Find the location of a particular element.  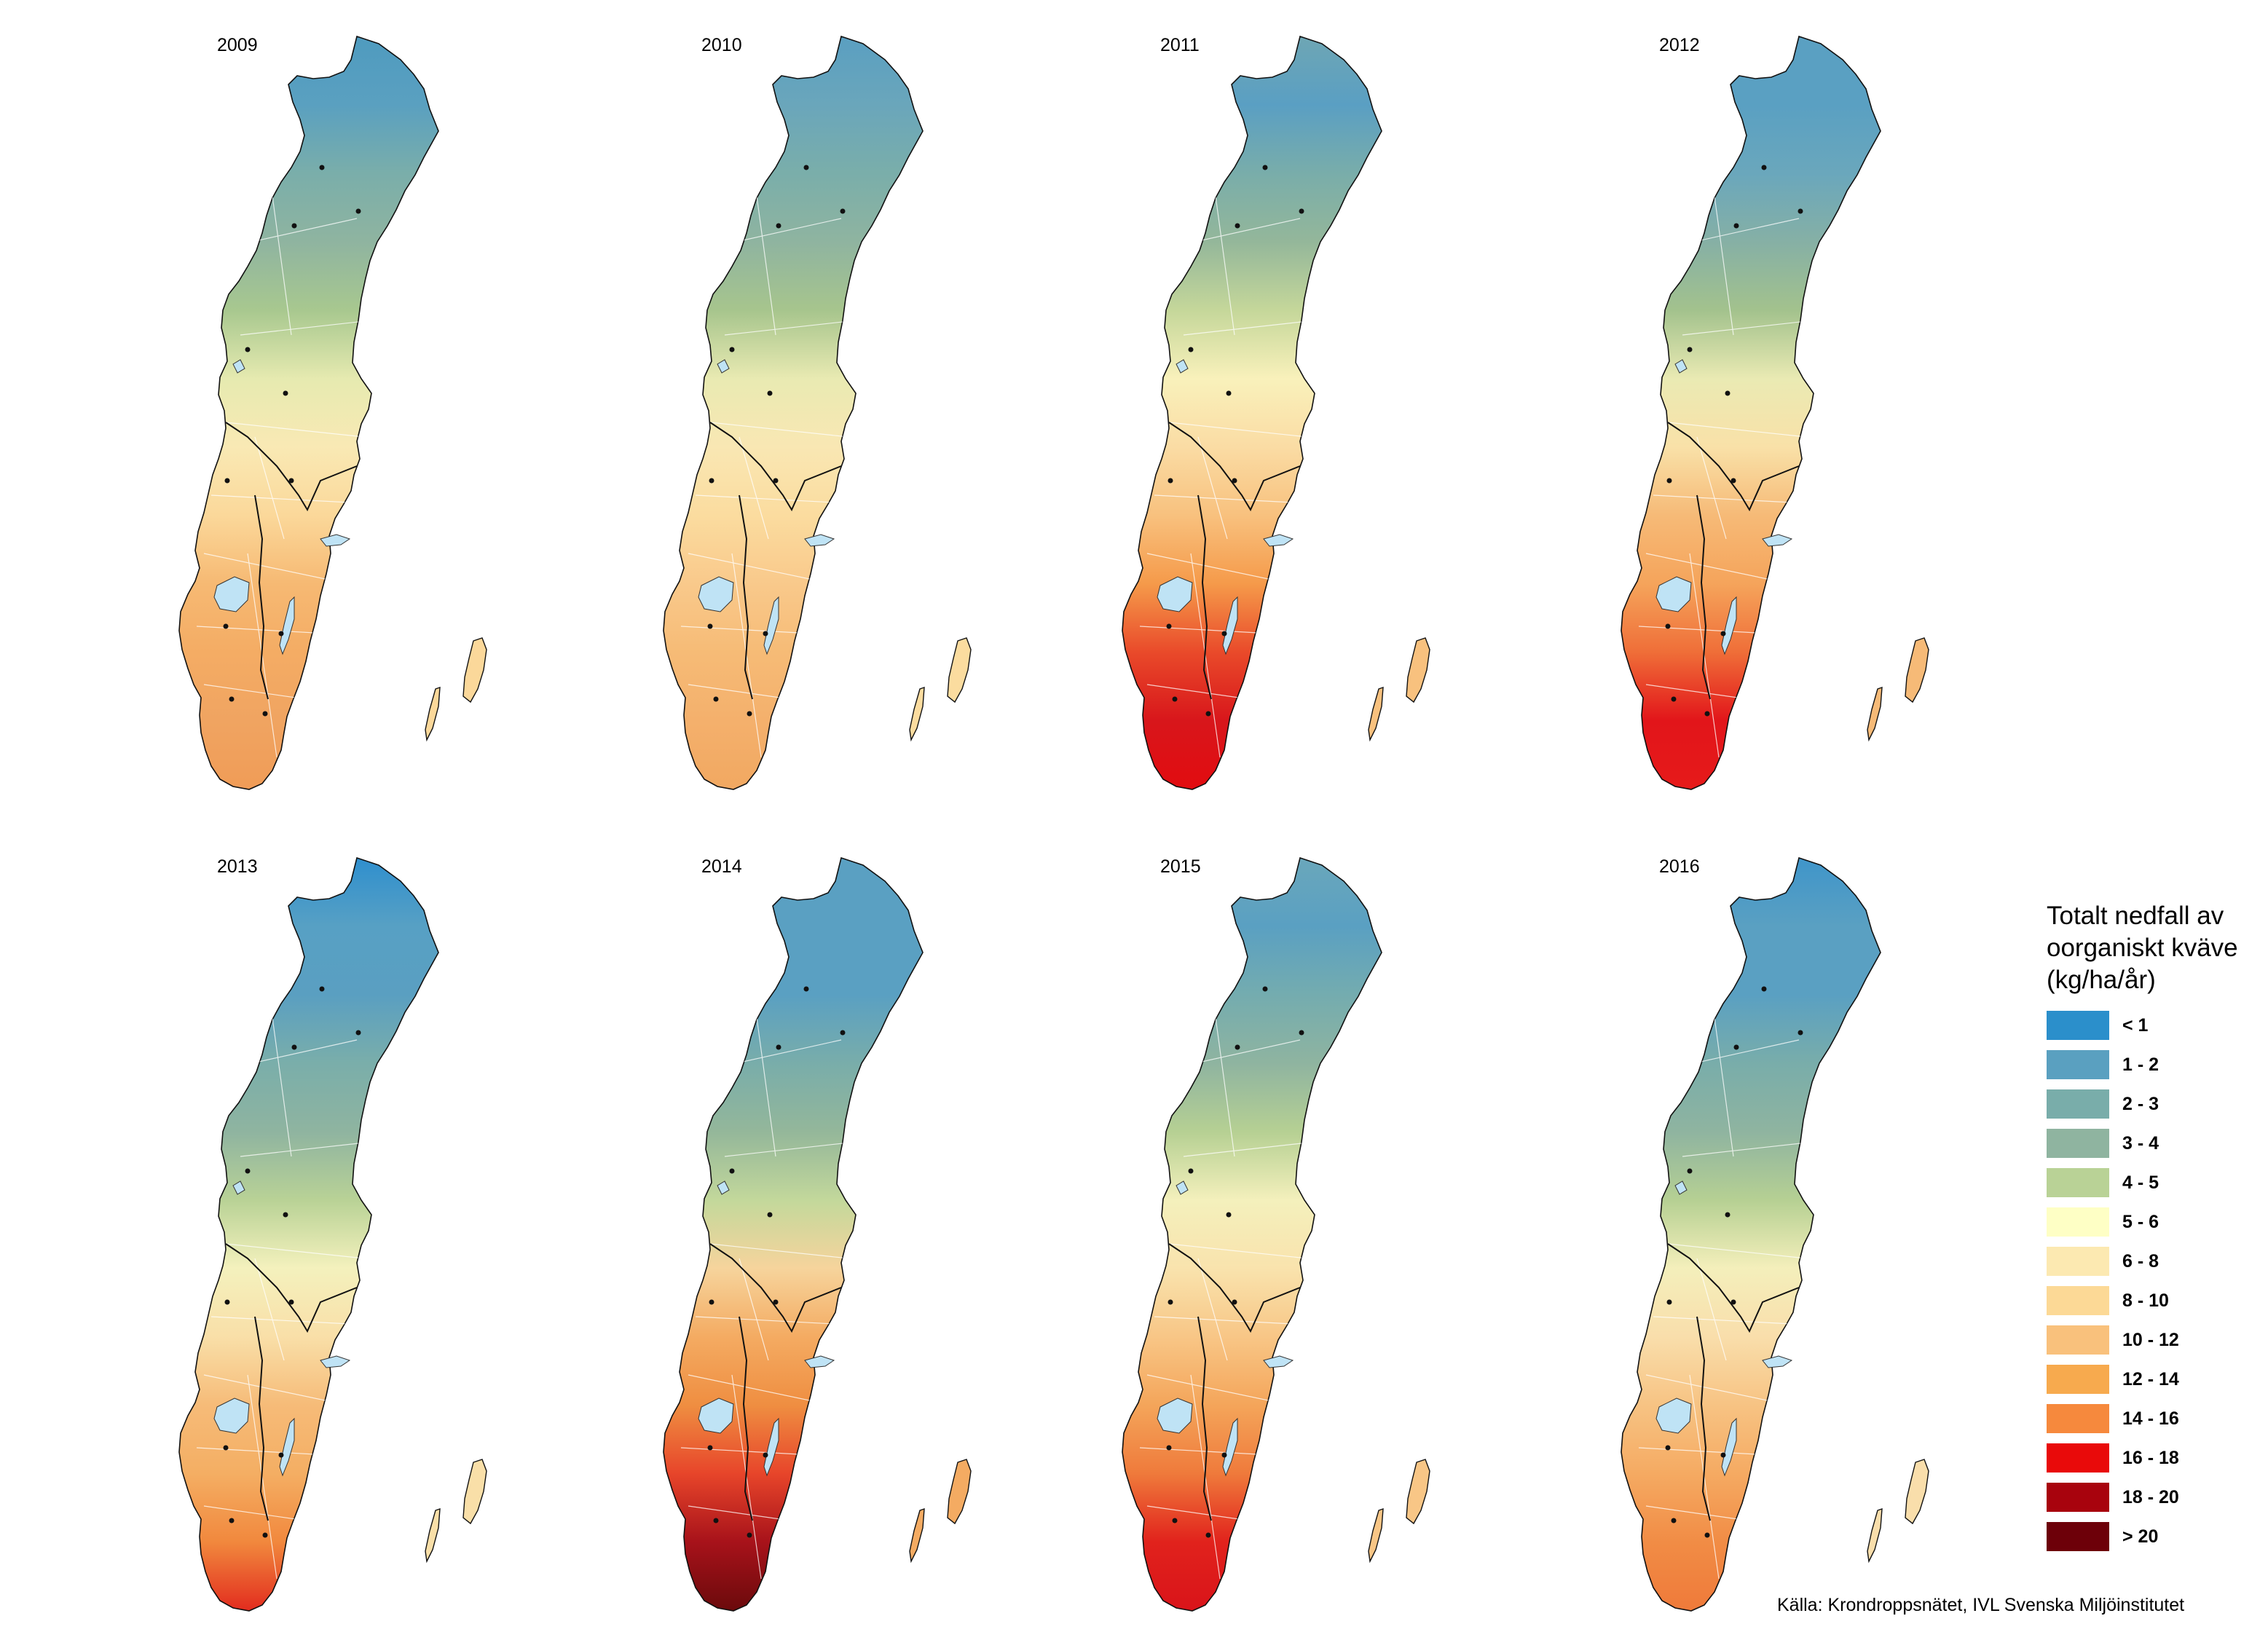

legend-title-line-3: (kg/ha/år) is located at coordinates (2101, 980).